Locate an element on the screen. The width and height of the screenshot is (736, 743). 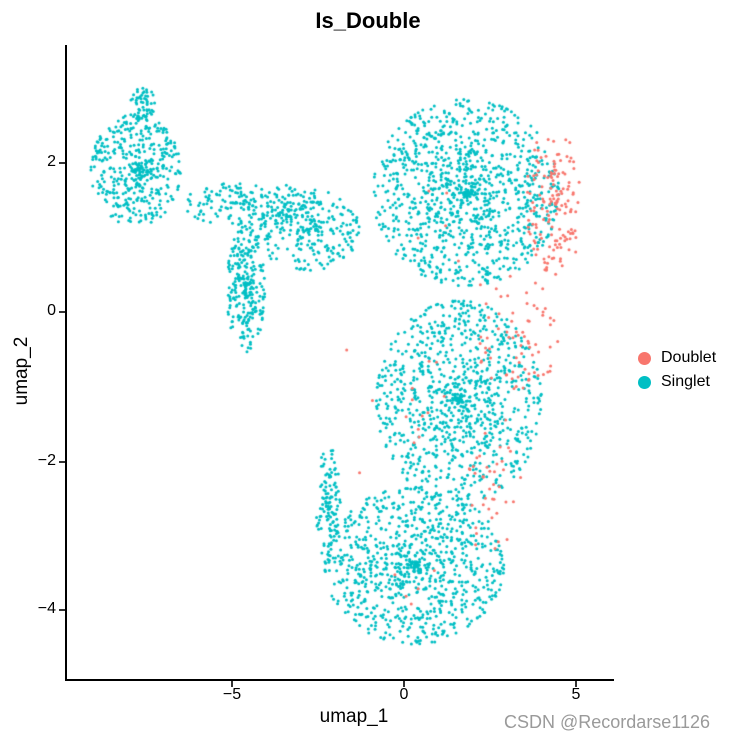
y-tick-label: −2 is located at coordinates (46, 460).